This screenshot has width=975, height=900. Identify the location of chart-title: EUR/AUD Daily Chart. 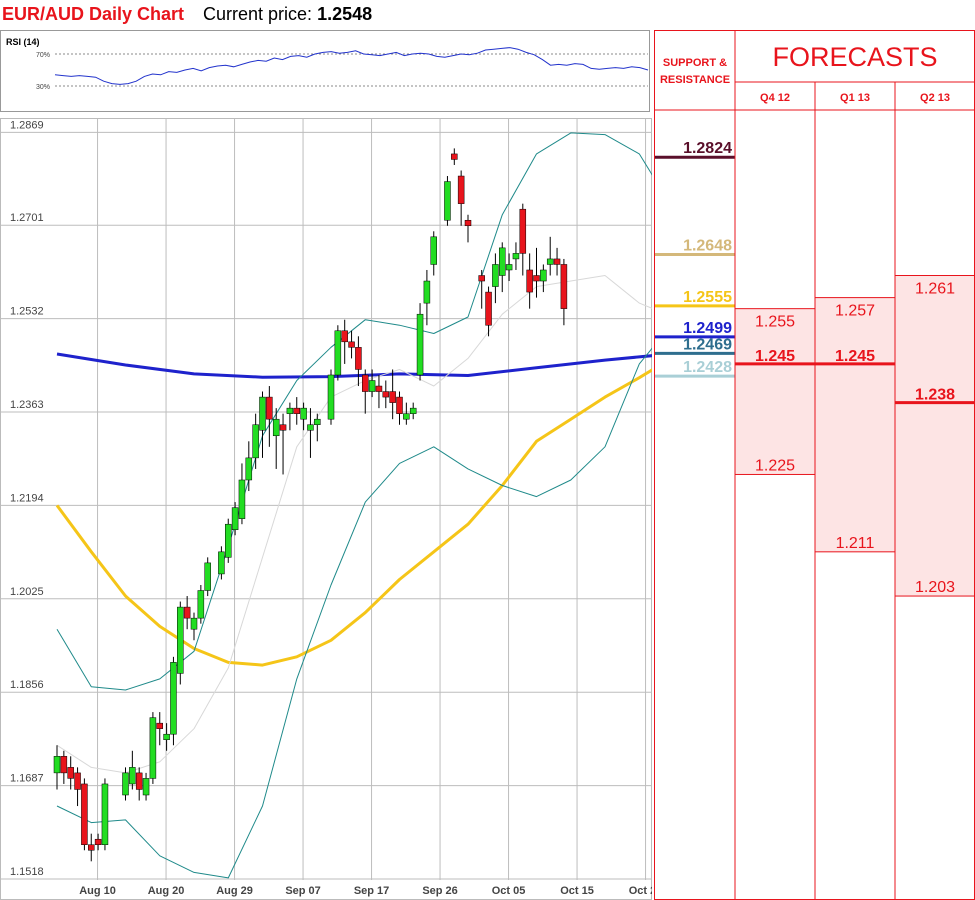
(93, 14).